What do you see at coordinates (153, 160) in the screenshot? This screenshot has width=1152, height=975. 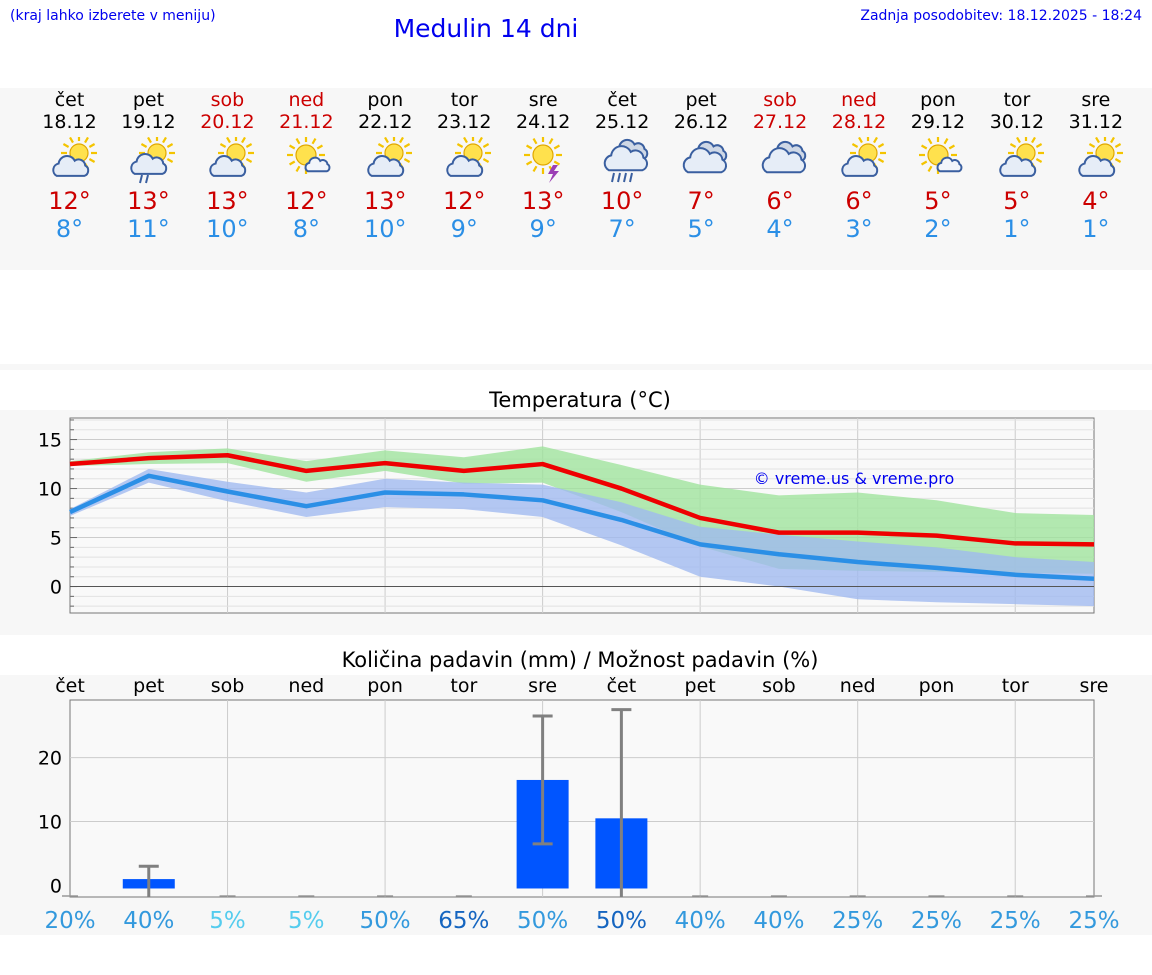 I see `partly-cloudy-rain-icon` at bounding box center [153, 160].